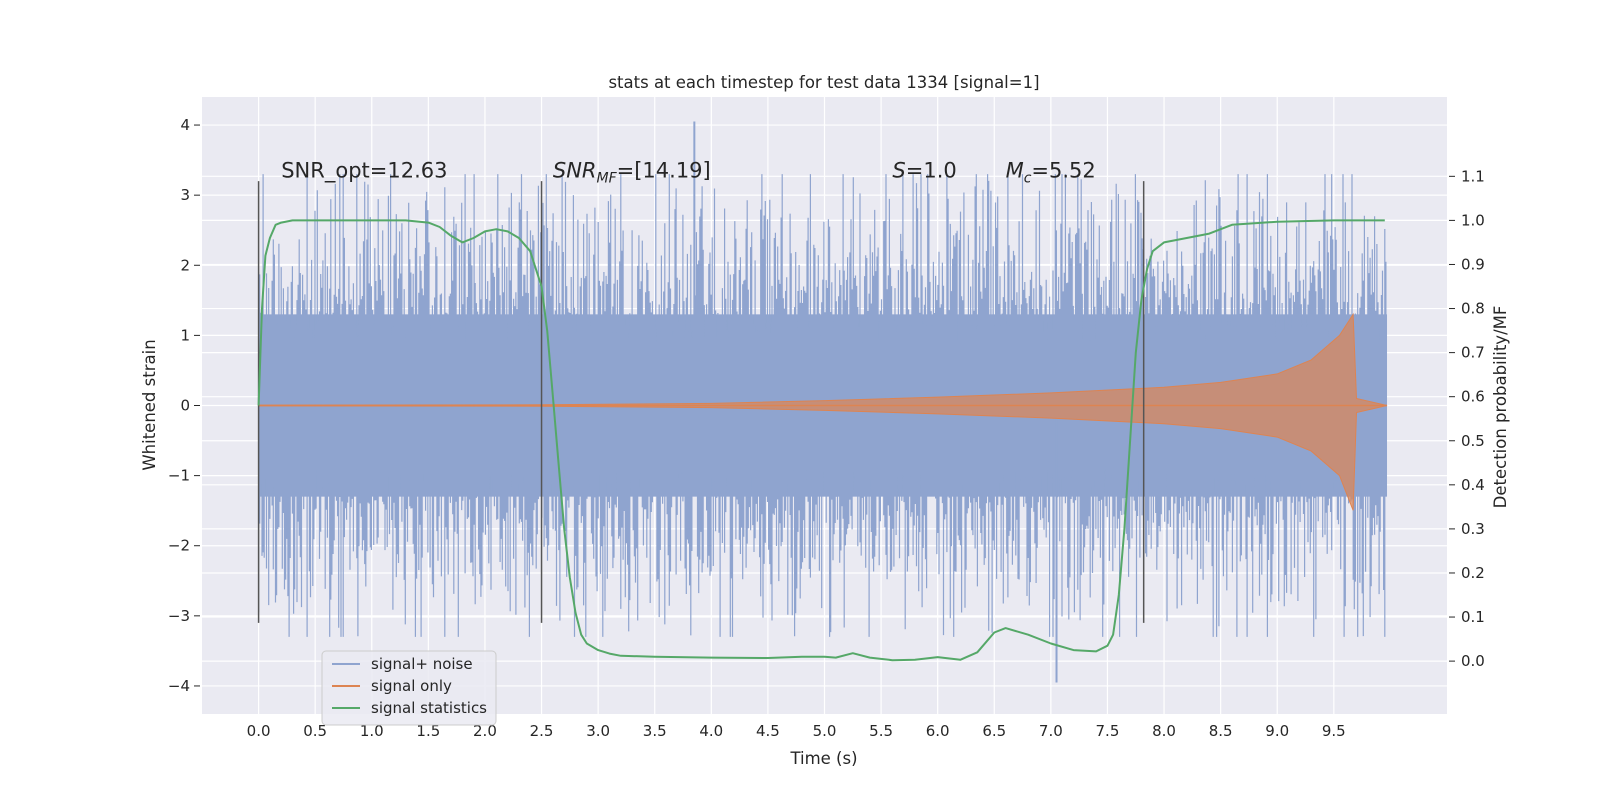  Describe the element at coordinates (924, 171) in the screenshot. I see `annotation: S=1.0` at that location.